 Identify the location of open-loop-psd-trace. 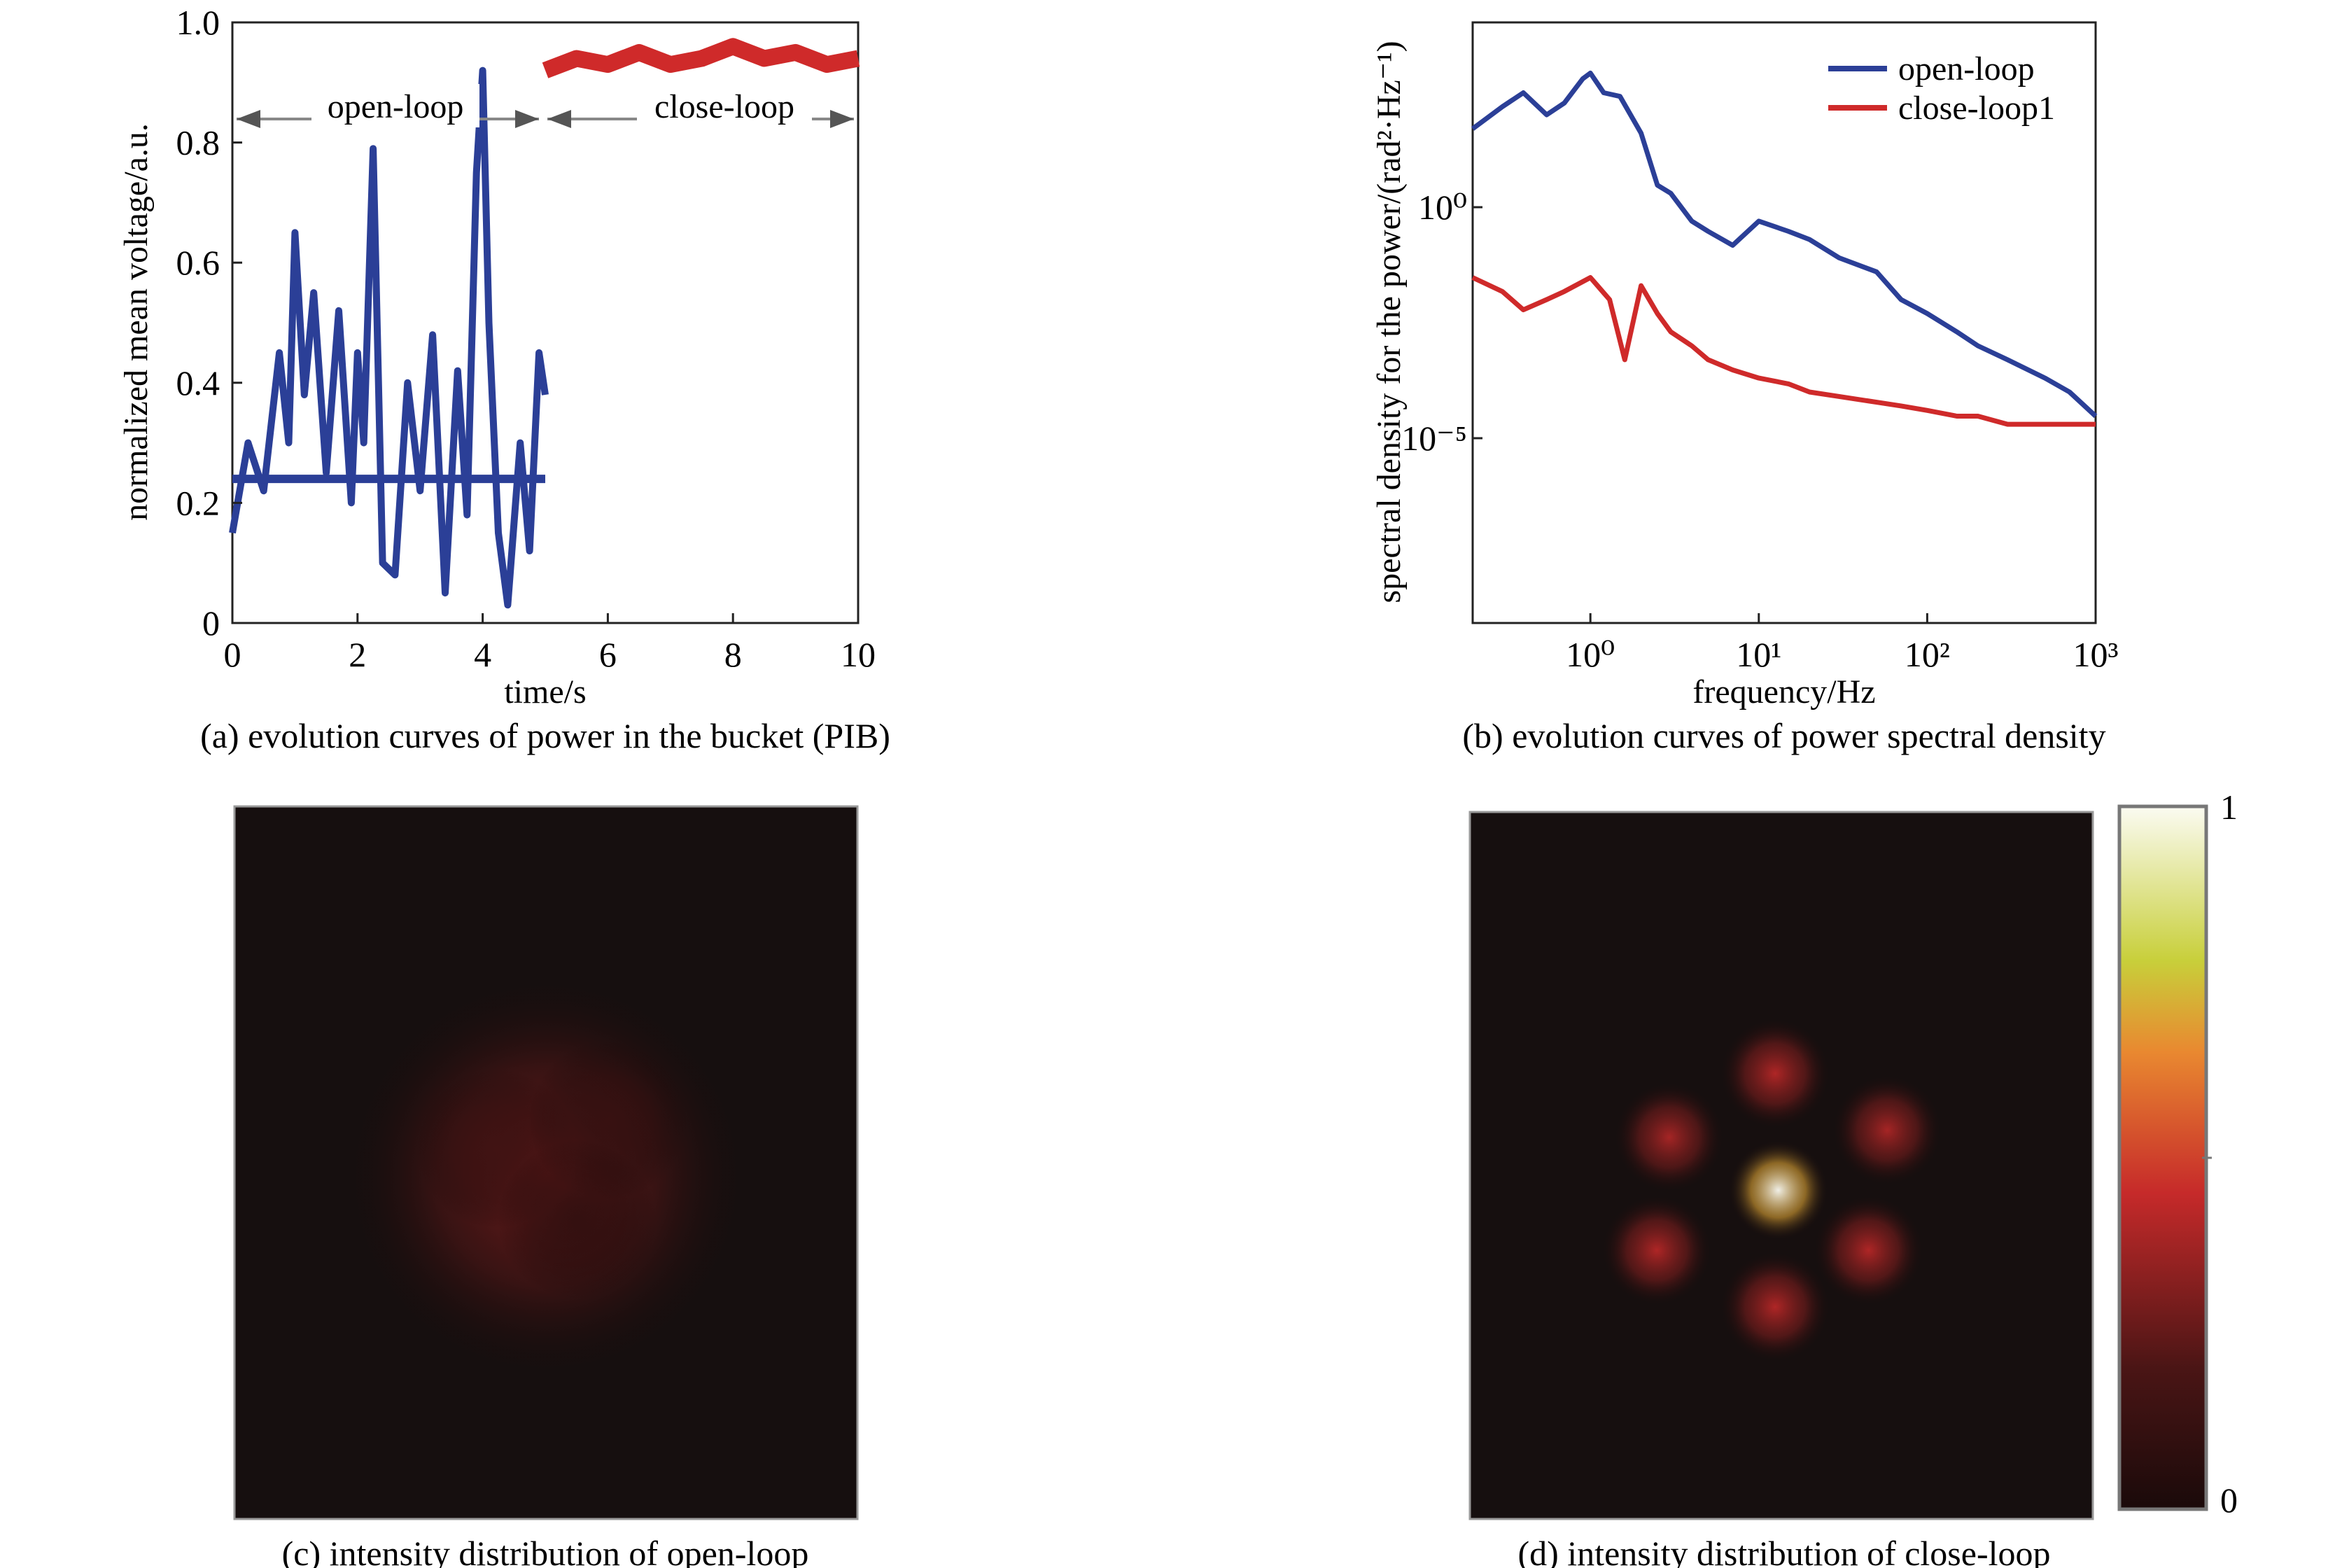
(1784, 244).